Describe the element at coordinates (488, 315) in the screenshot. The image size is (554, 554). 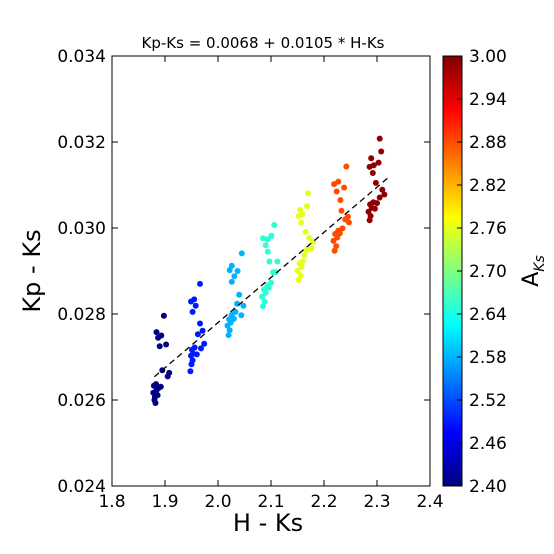
I see `colorbar-tick-label: 2.64` at that location.